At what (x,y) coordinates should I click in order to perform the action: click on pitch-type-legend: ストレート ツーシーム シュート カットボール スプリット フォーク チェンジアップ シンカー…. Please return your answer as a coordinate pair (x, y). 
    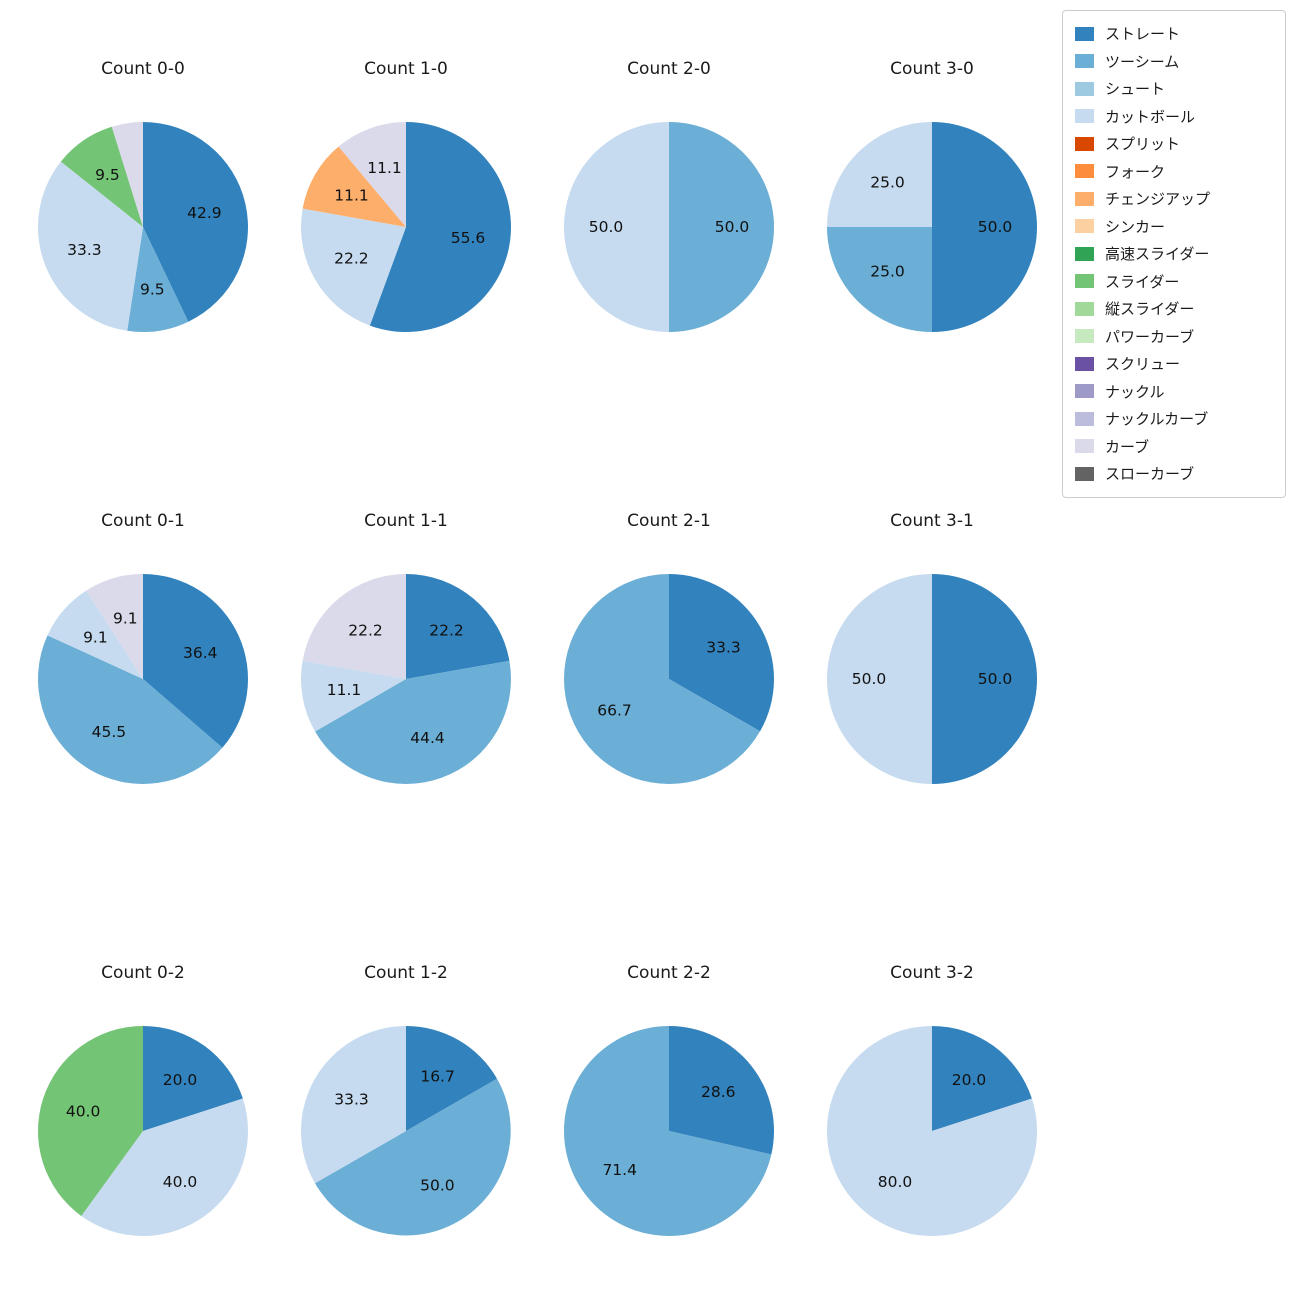
    Looking at the image, I should click on (1174, 254).